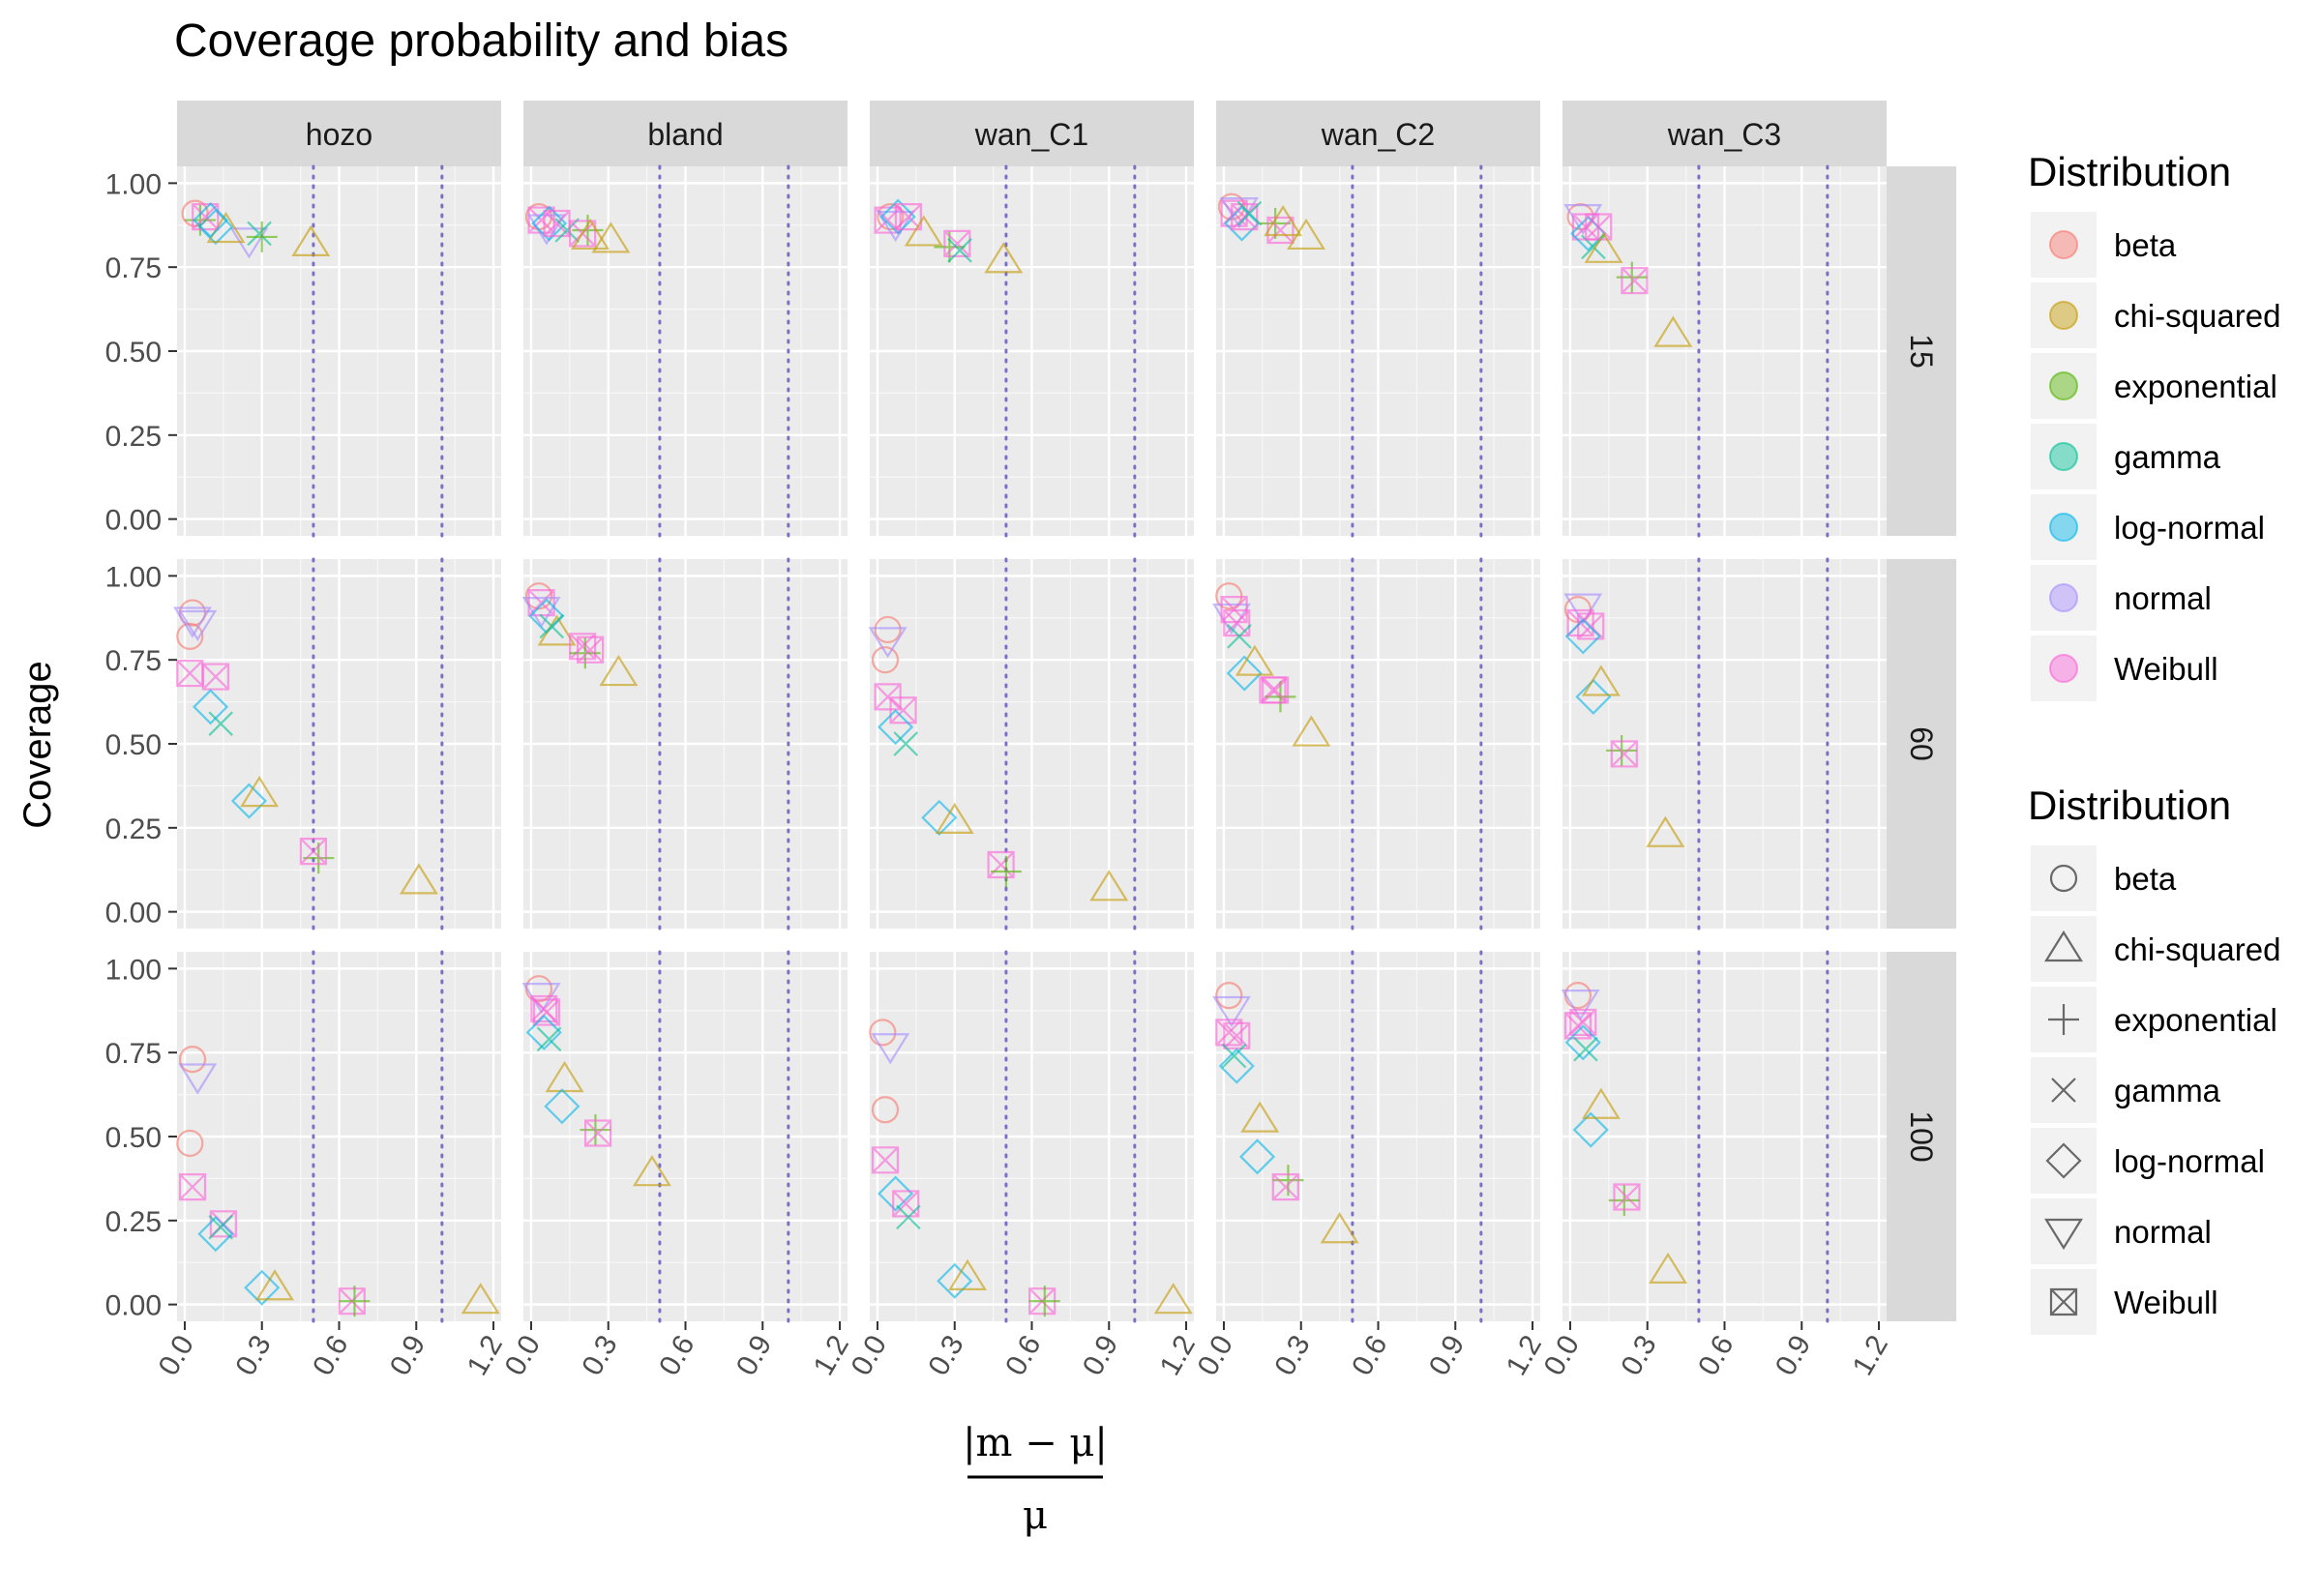  I want to click on facet-strip-label: 15, so click(1921, 351).